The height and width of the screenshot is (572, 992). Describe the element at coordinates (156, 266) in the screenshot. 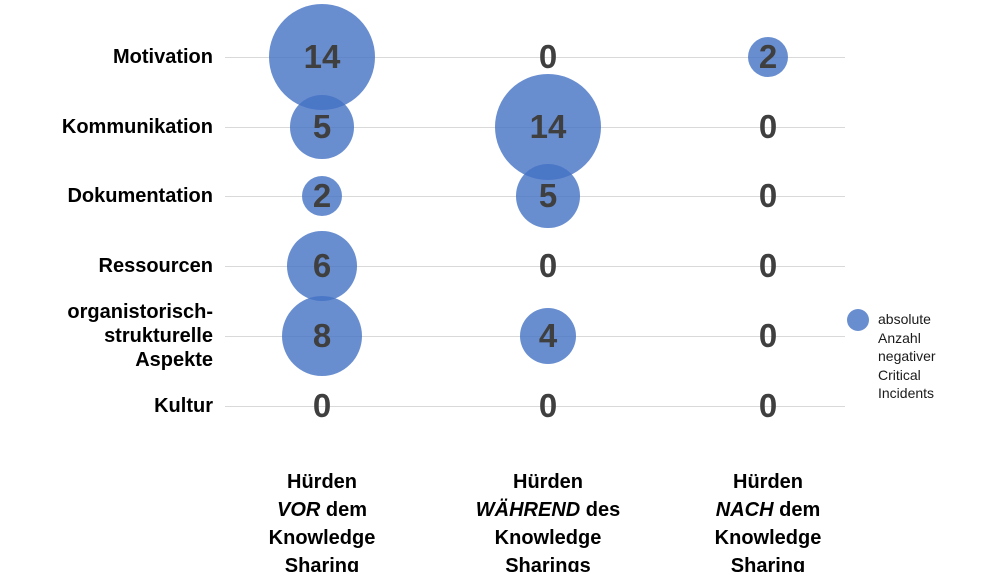

I see `row-label-ressourcen: Ressourcen` at that location.